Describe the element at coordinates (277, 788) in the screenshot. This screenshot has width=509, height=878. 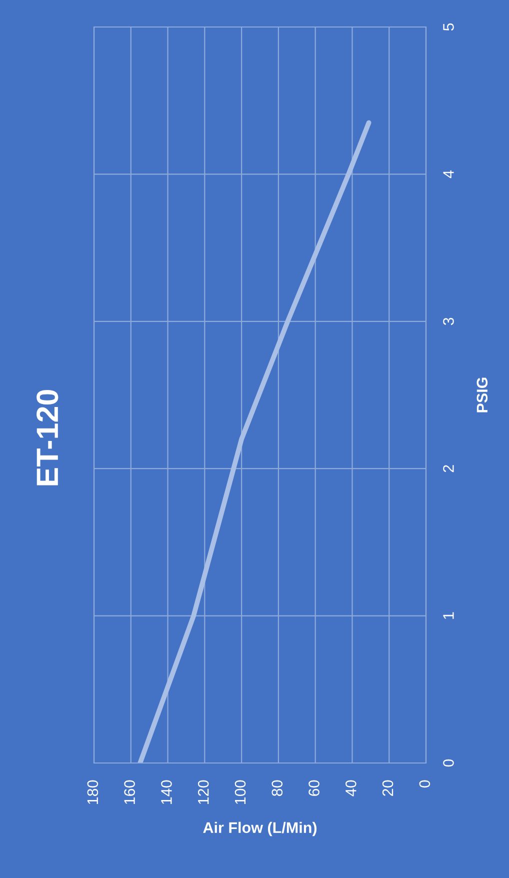
I see `x-tick-label: 80` at that location.